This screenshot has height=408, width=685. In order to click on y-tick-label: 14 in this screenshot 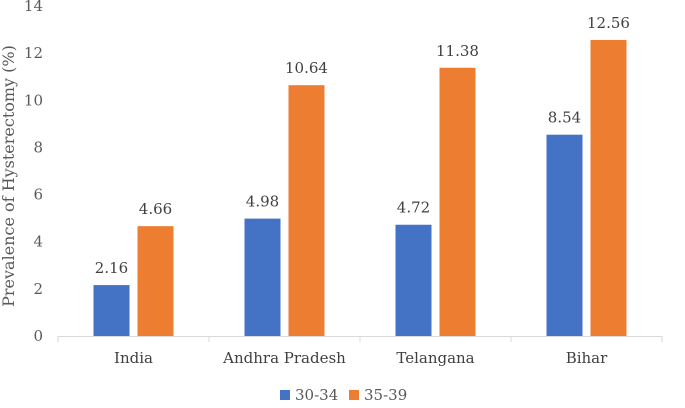, I will do `click(33, 7)`.